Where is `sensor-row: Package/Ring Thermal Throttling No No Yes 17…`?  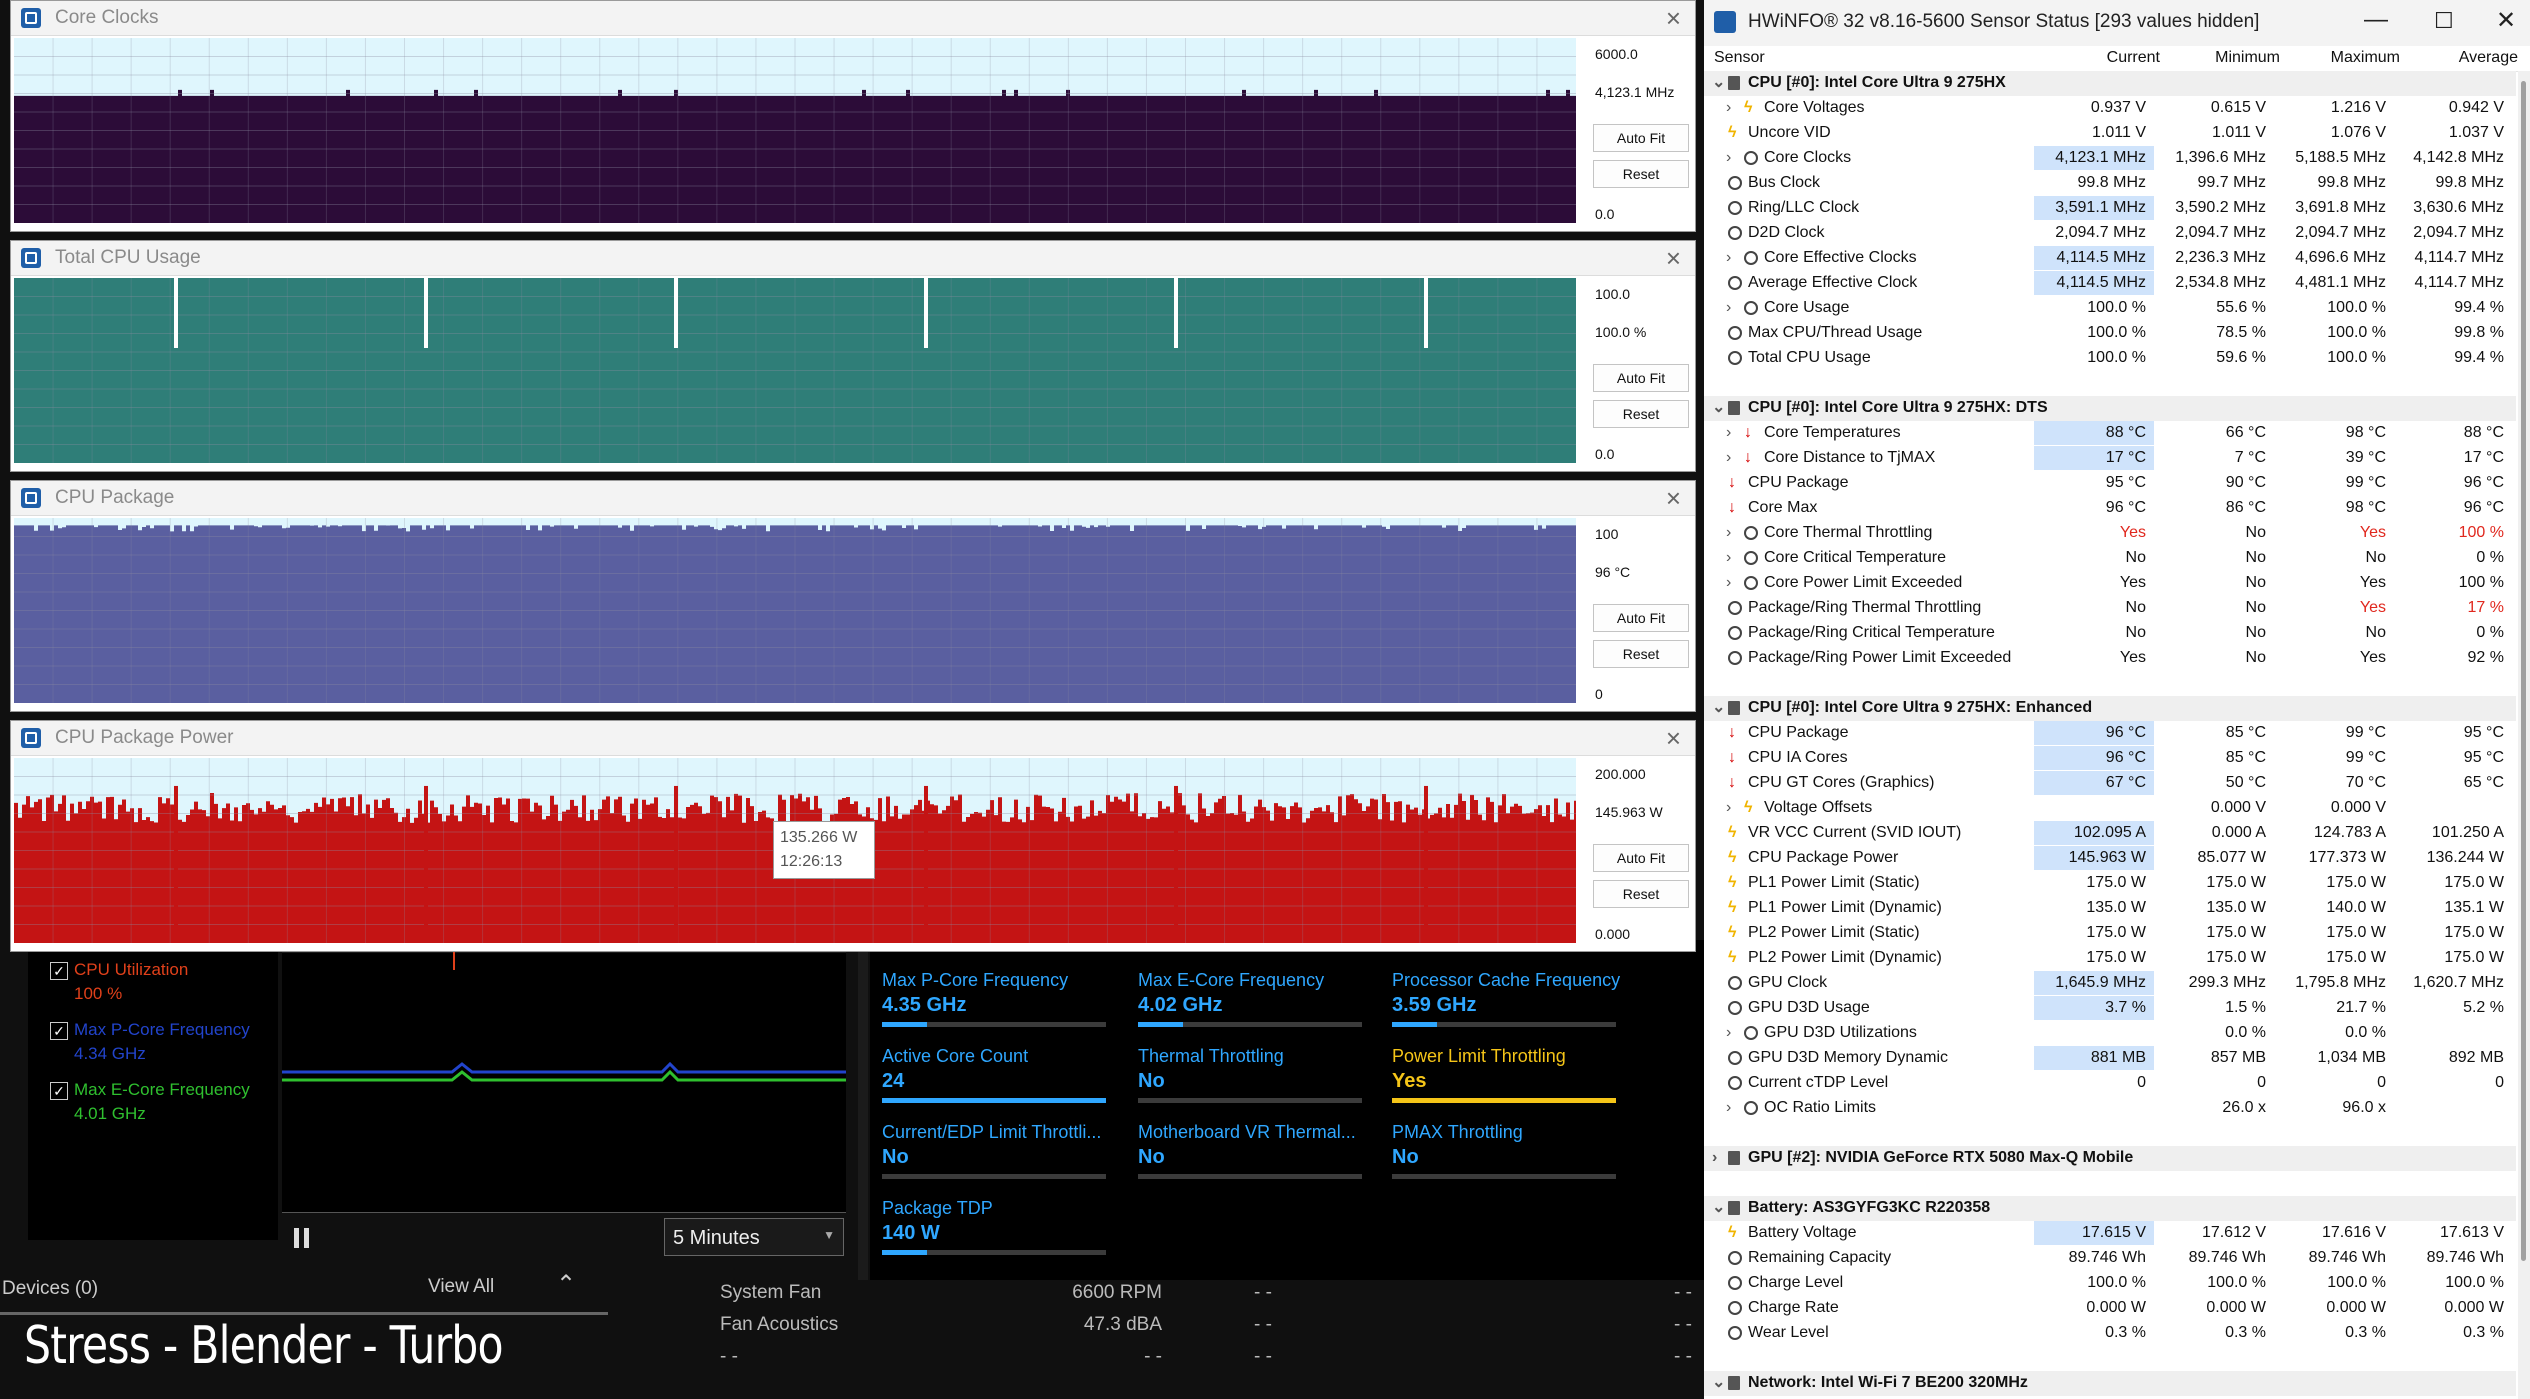
sensor-row: Package/Ring Thermal Throttling No No Yes 17… is located at coordinates (2110, 608).